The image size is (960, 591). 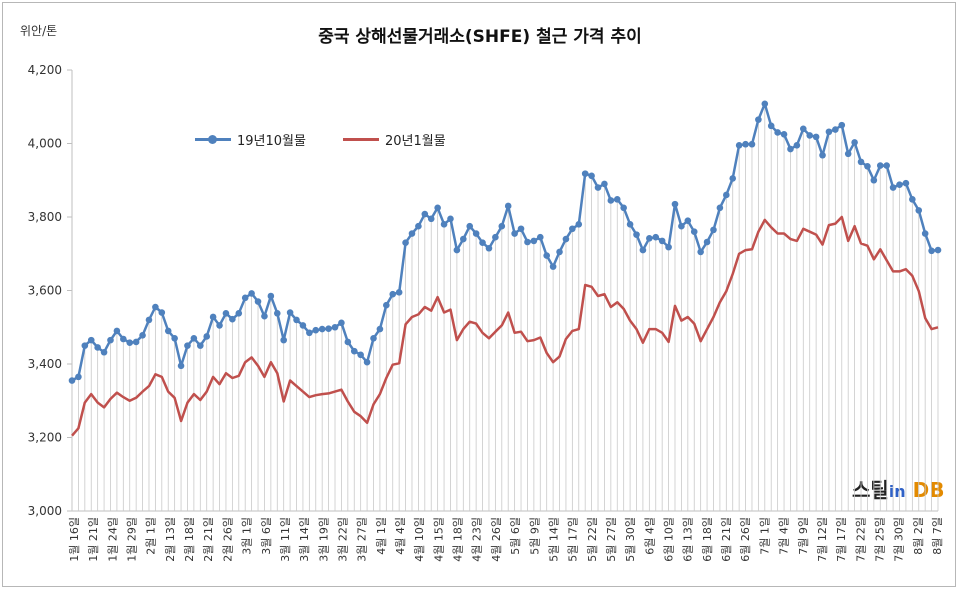 I want to click on x-tick-label: 5월 14일, so click(x=553, y=539).